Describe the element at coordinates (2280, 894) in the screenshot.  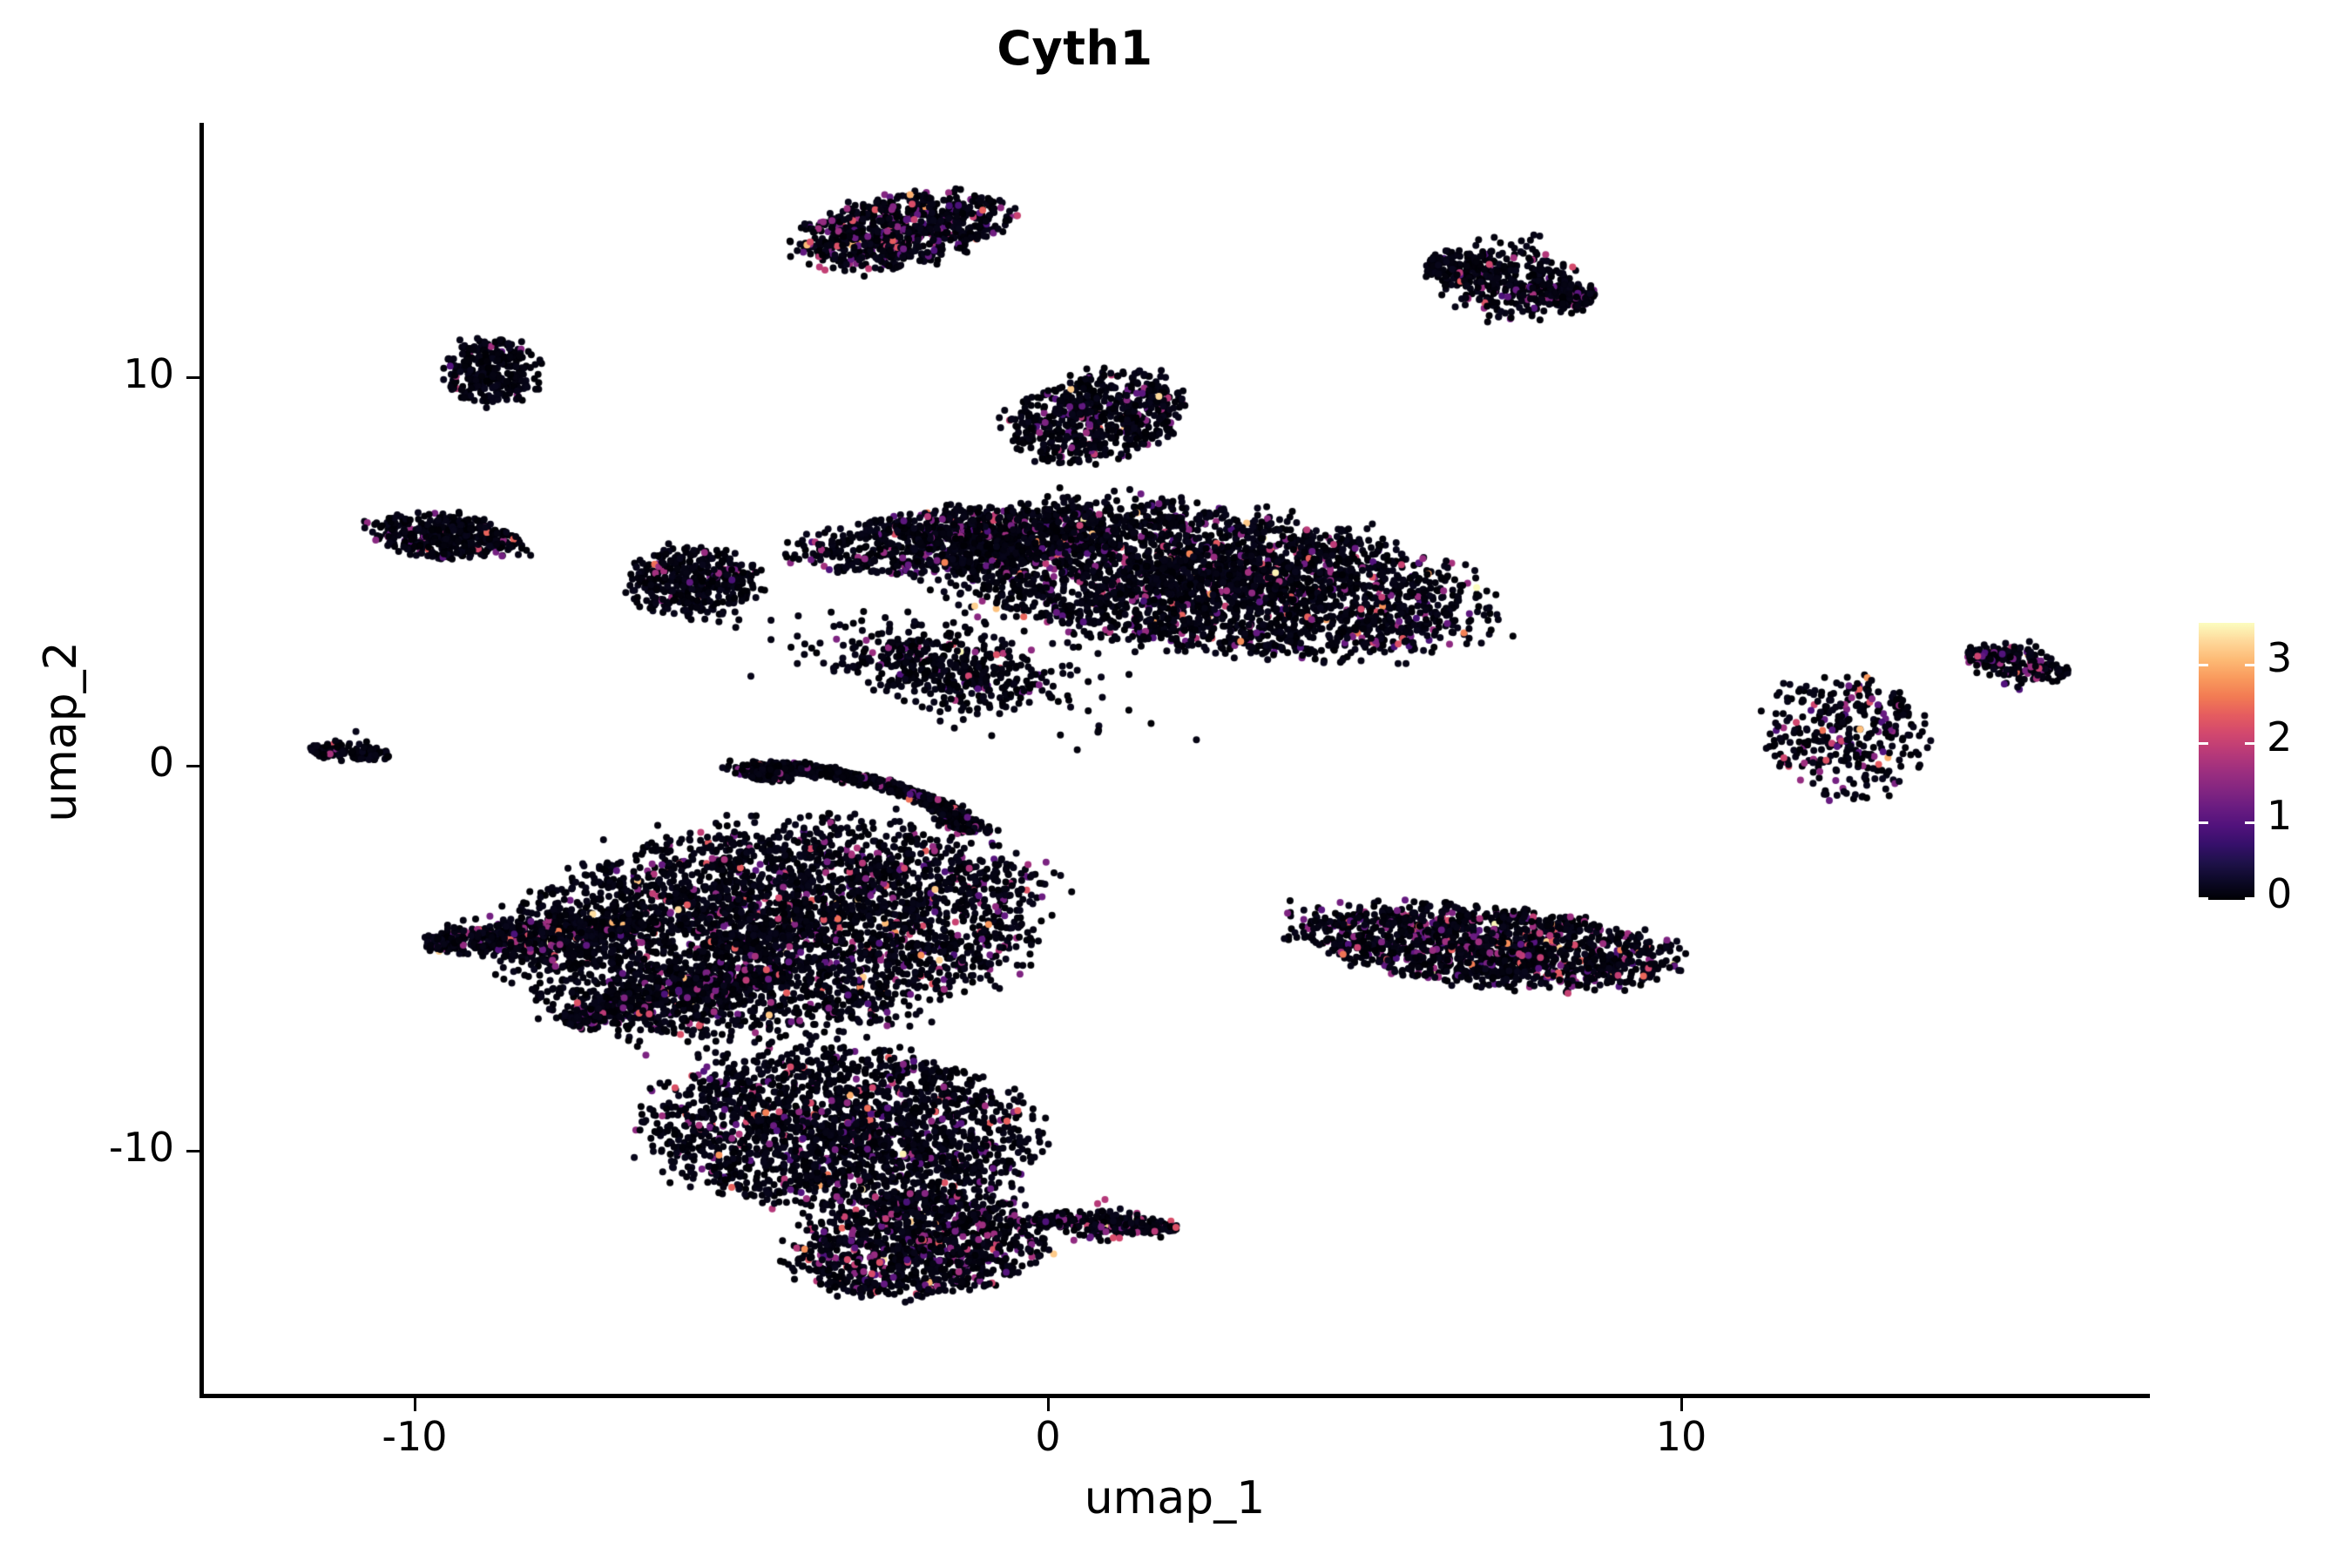
I see `colorbar-label-0: 0` at that location.